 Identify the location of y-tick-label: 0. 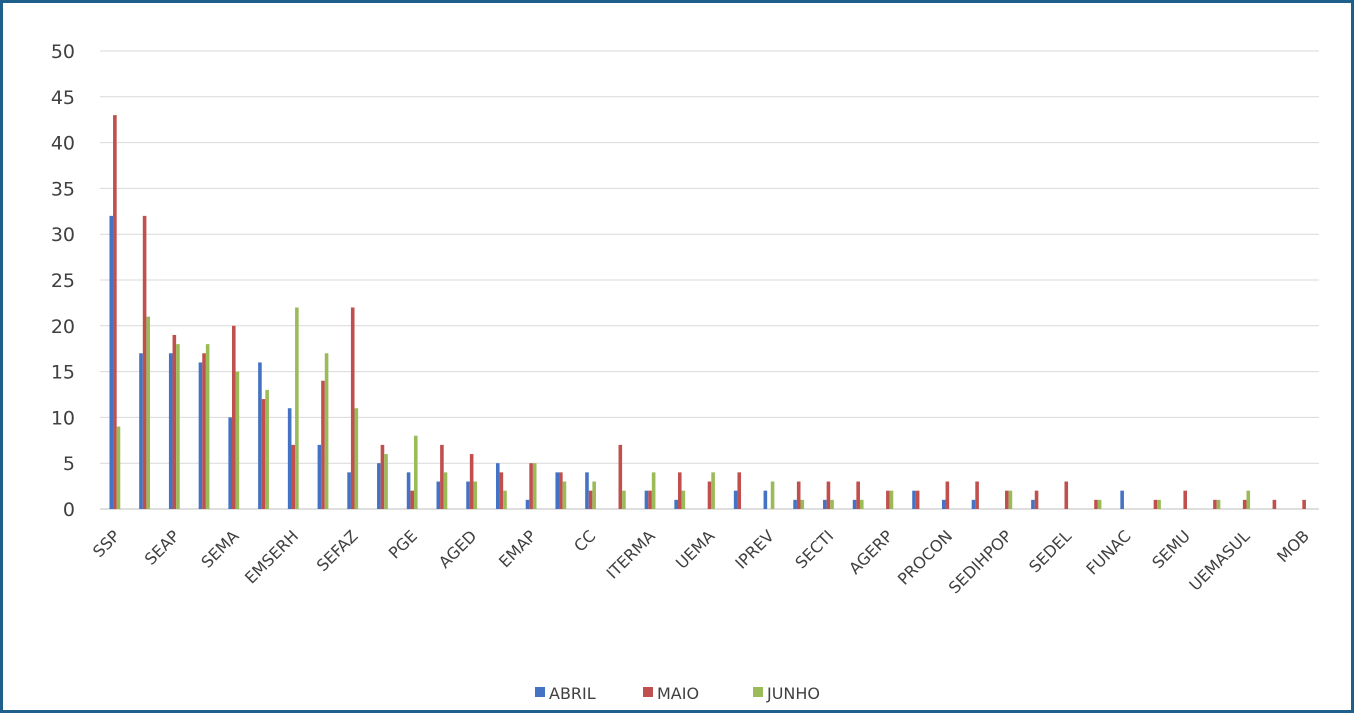
(69, 510).